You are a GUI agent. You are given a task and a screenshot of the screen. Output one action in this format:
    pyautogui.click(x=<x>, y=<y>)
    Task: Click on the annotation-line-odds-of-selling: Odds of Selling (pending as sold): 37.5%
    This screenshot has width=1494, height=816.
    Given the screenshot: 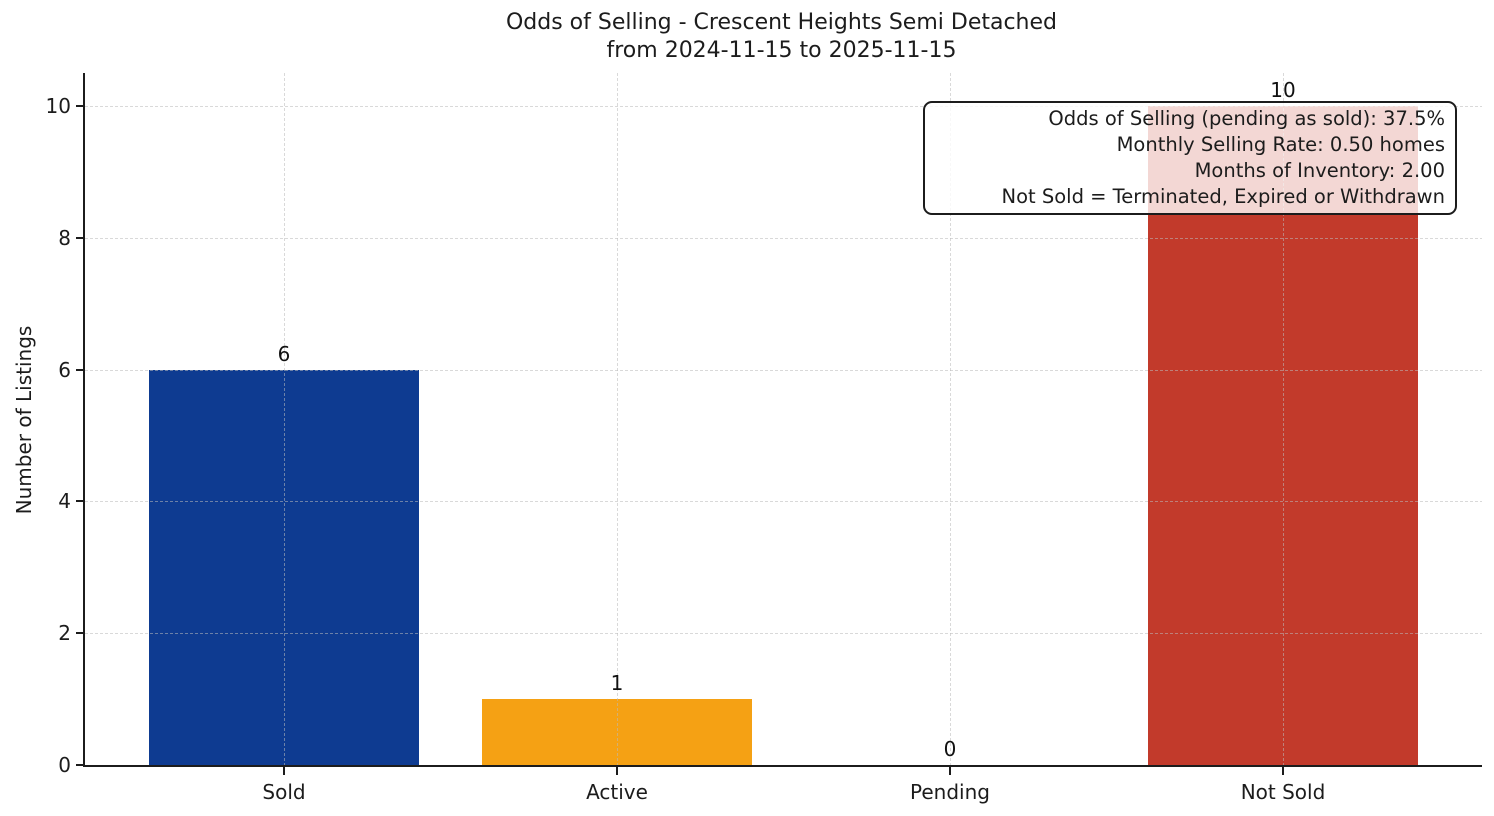 What is the action you would take?
    pyautogui.click(x=1246, y=118)
    